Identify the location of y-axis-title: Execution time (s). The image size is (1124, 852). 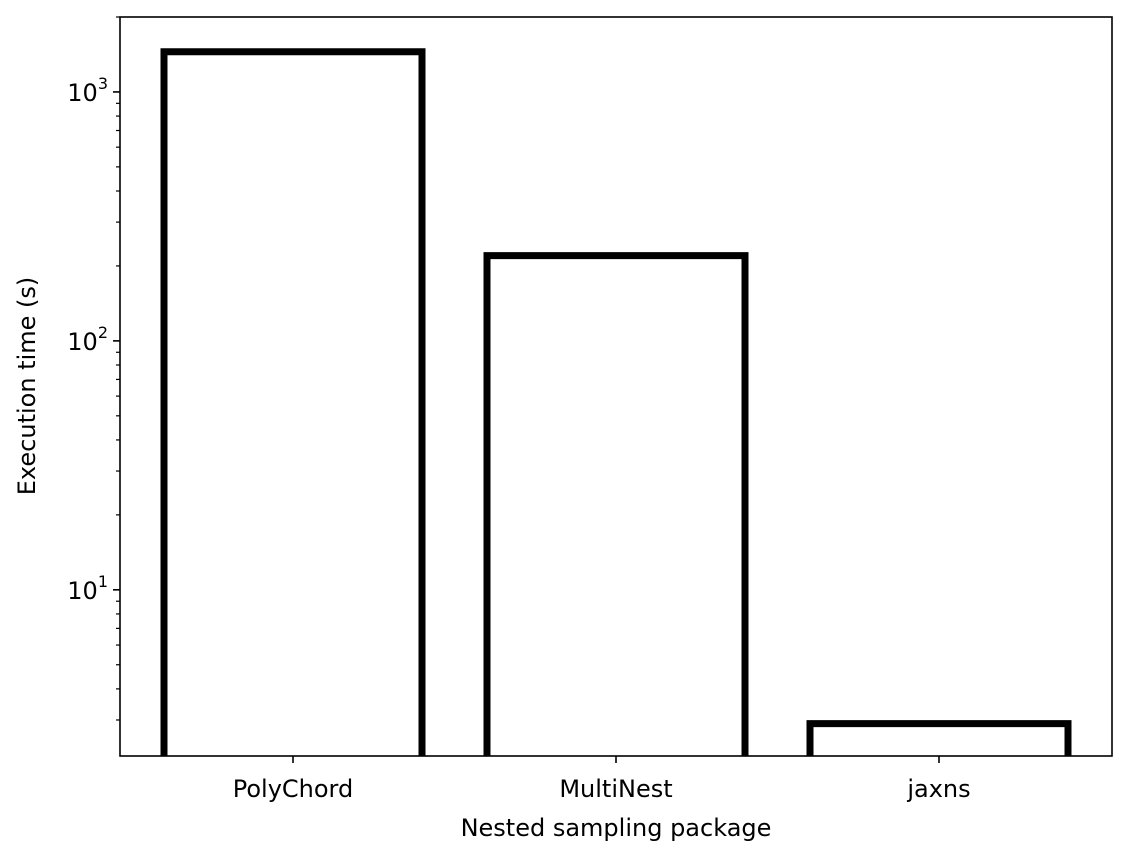
(27, 386).